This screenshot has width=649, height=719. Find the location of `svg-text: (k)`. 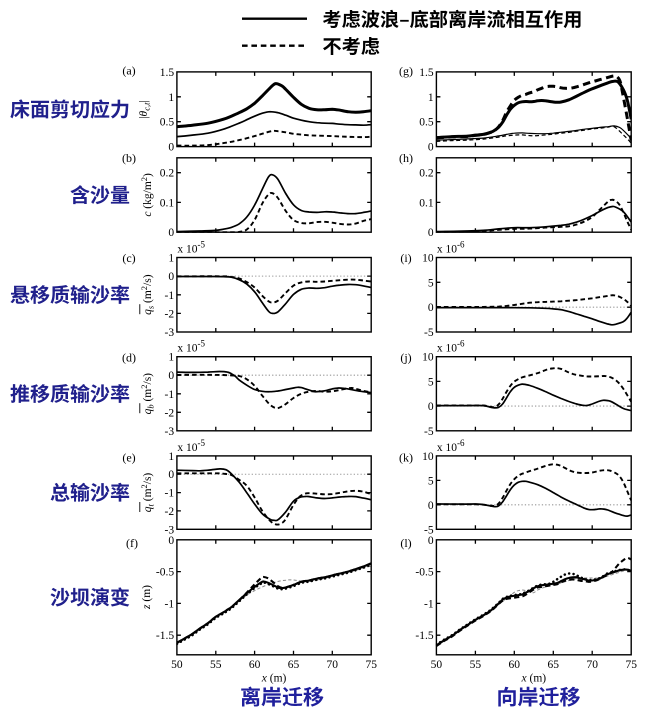

svg-text: (k) is located at coordinates (406, 458).